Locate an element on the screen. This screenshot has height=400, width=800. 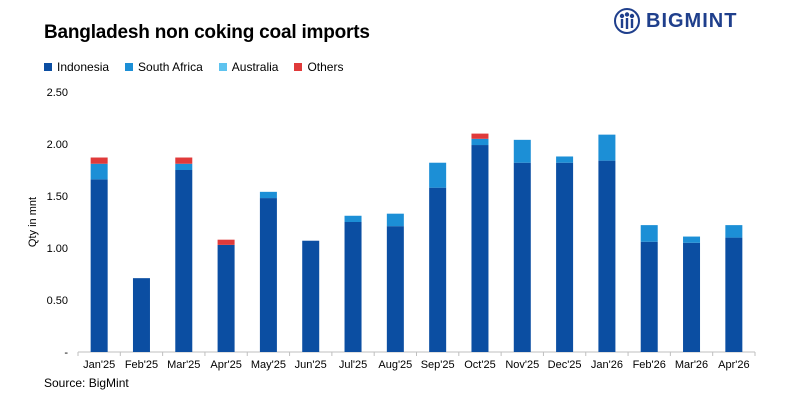
x-tick-label: Aug'25 is located at coordinates (395, 365).